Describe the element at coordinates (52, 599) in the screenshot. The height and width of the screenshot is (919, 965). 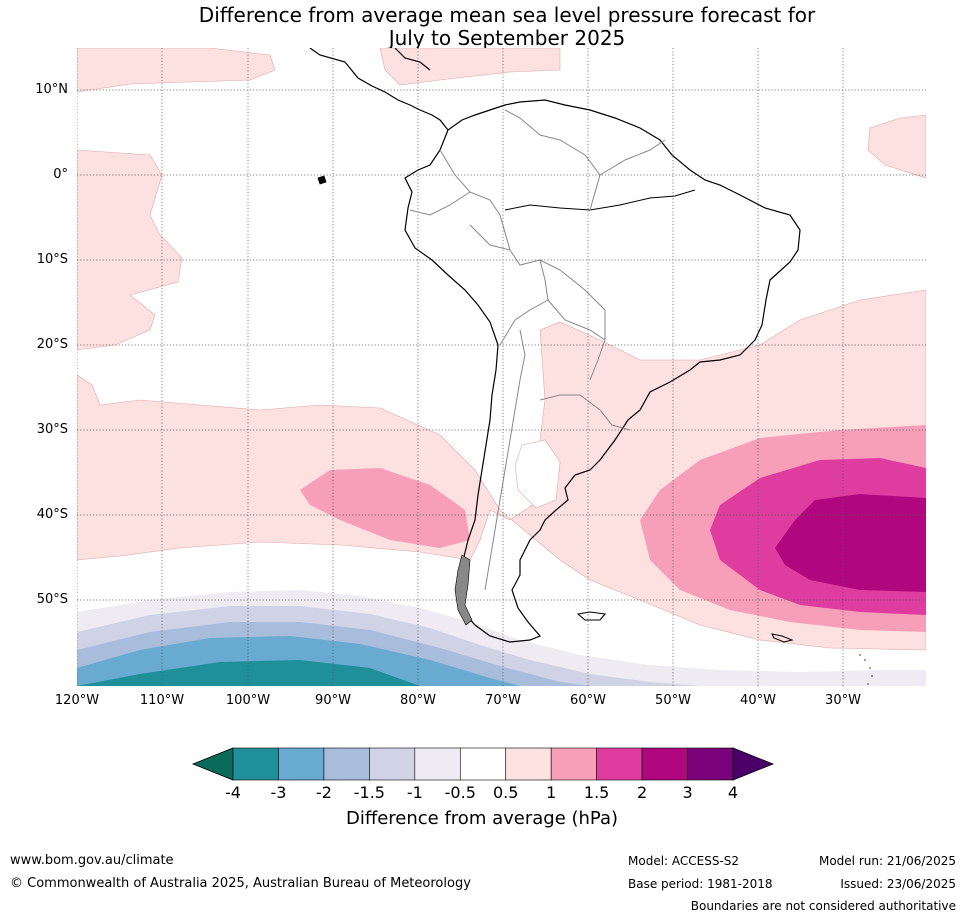
I see `lat-label-50s: 50°S` at that location.